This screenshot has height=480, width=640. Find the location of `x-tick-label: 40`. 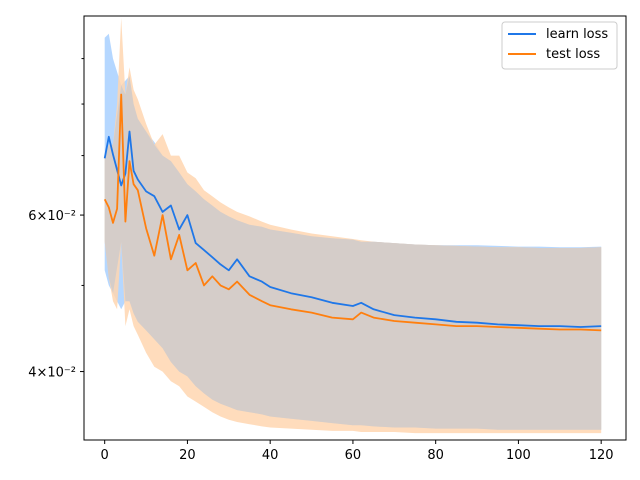

x-tick-label: 40 is located at coordinates (270, 455).